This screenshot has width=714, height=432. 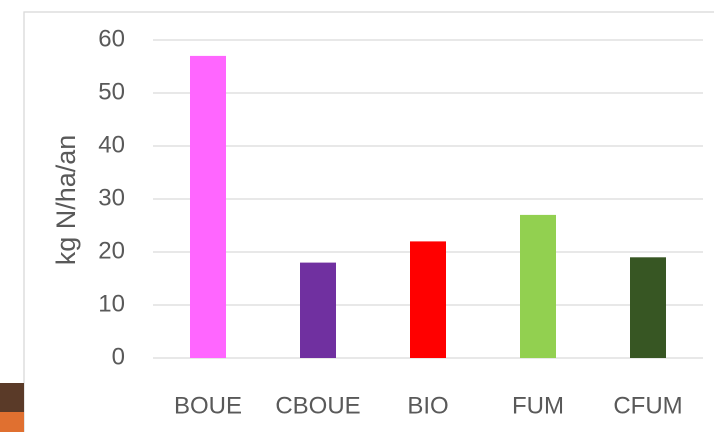 I want to click on background-image-fragment, so click(x=12, y=422).